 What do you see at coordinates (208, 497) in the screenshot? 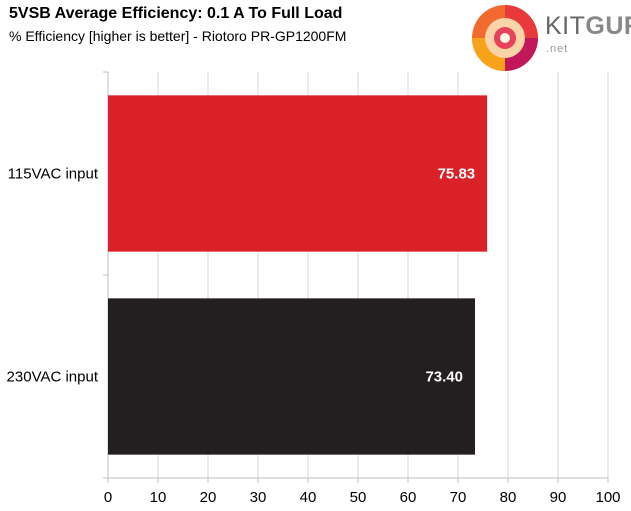
I see `x-tick-label: 20` at bounding box center [208, 497].